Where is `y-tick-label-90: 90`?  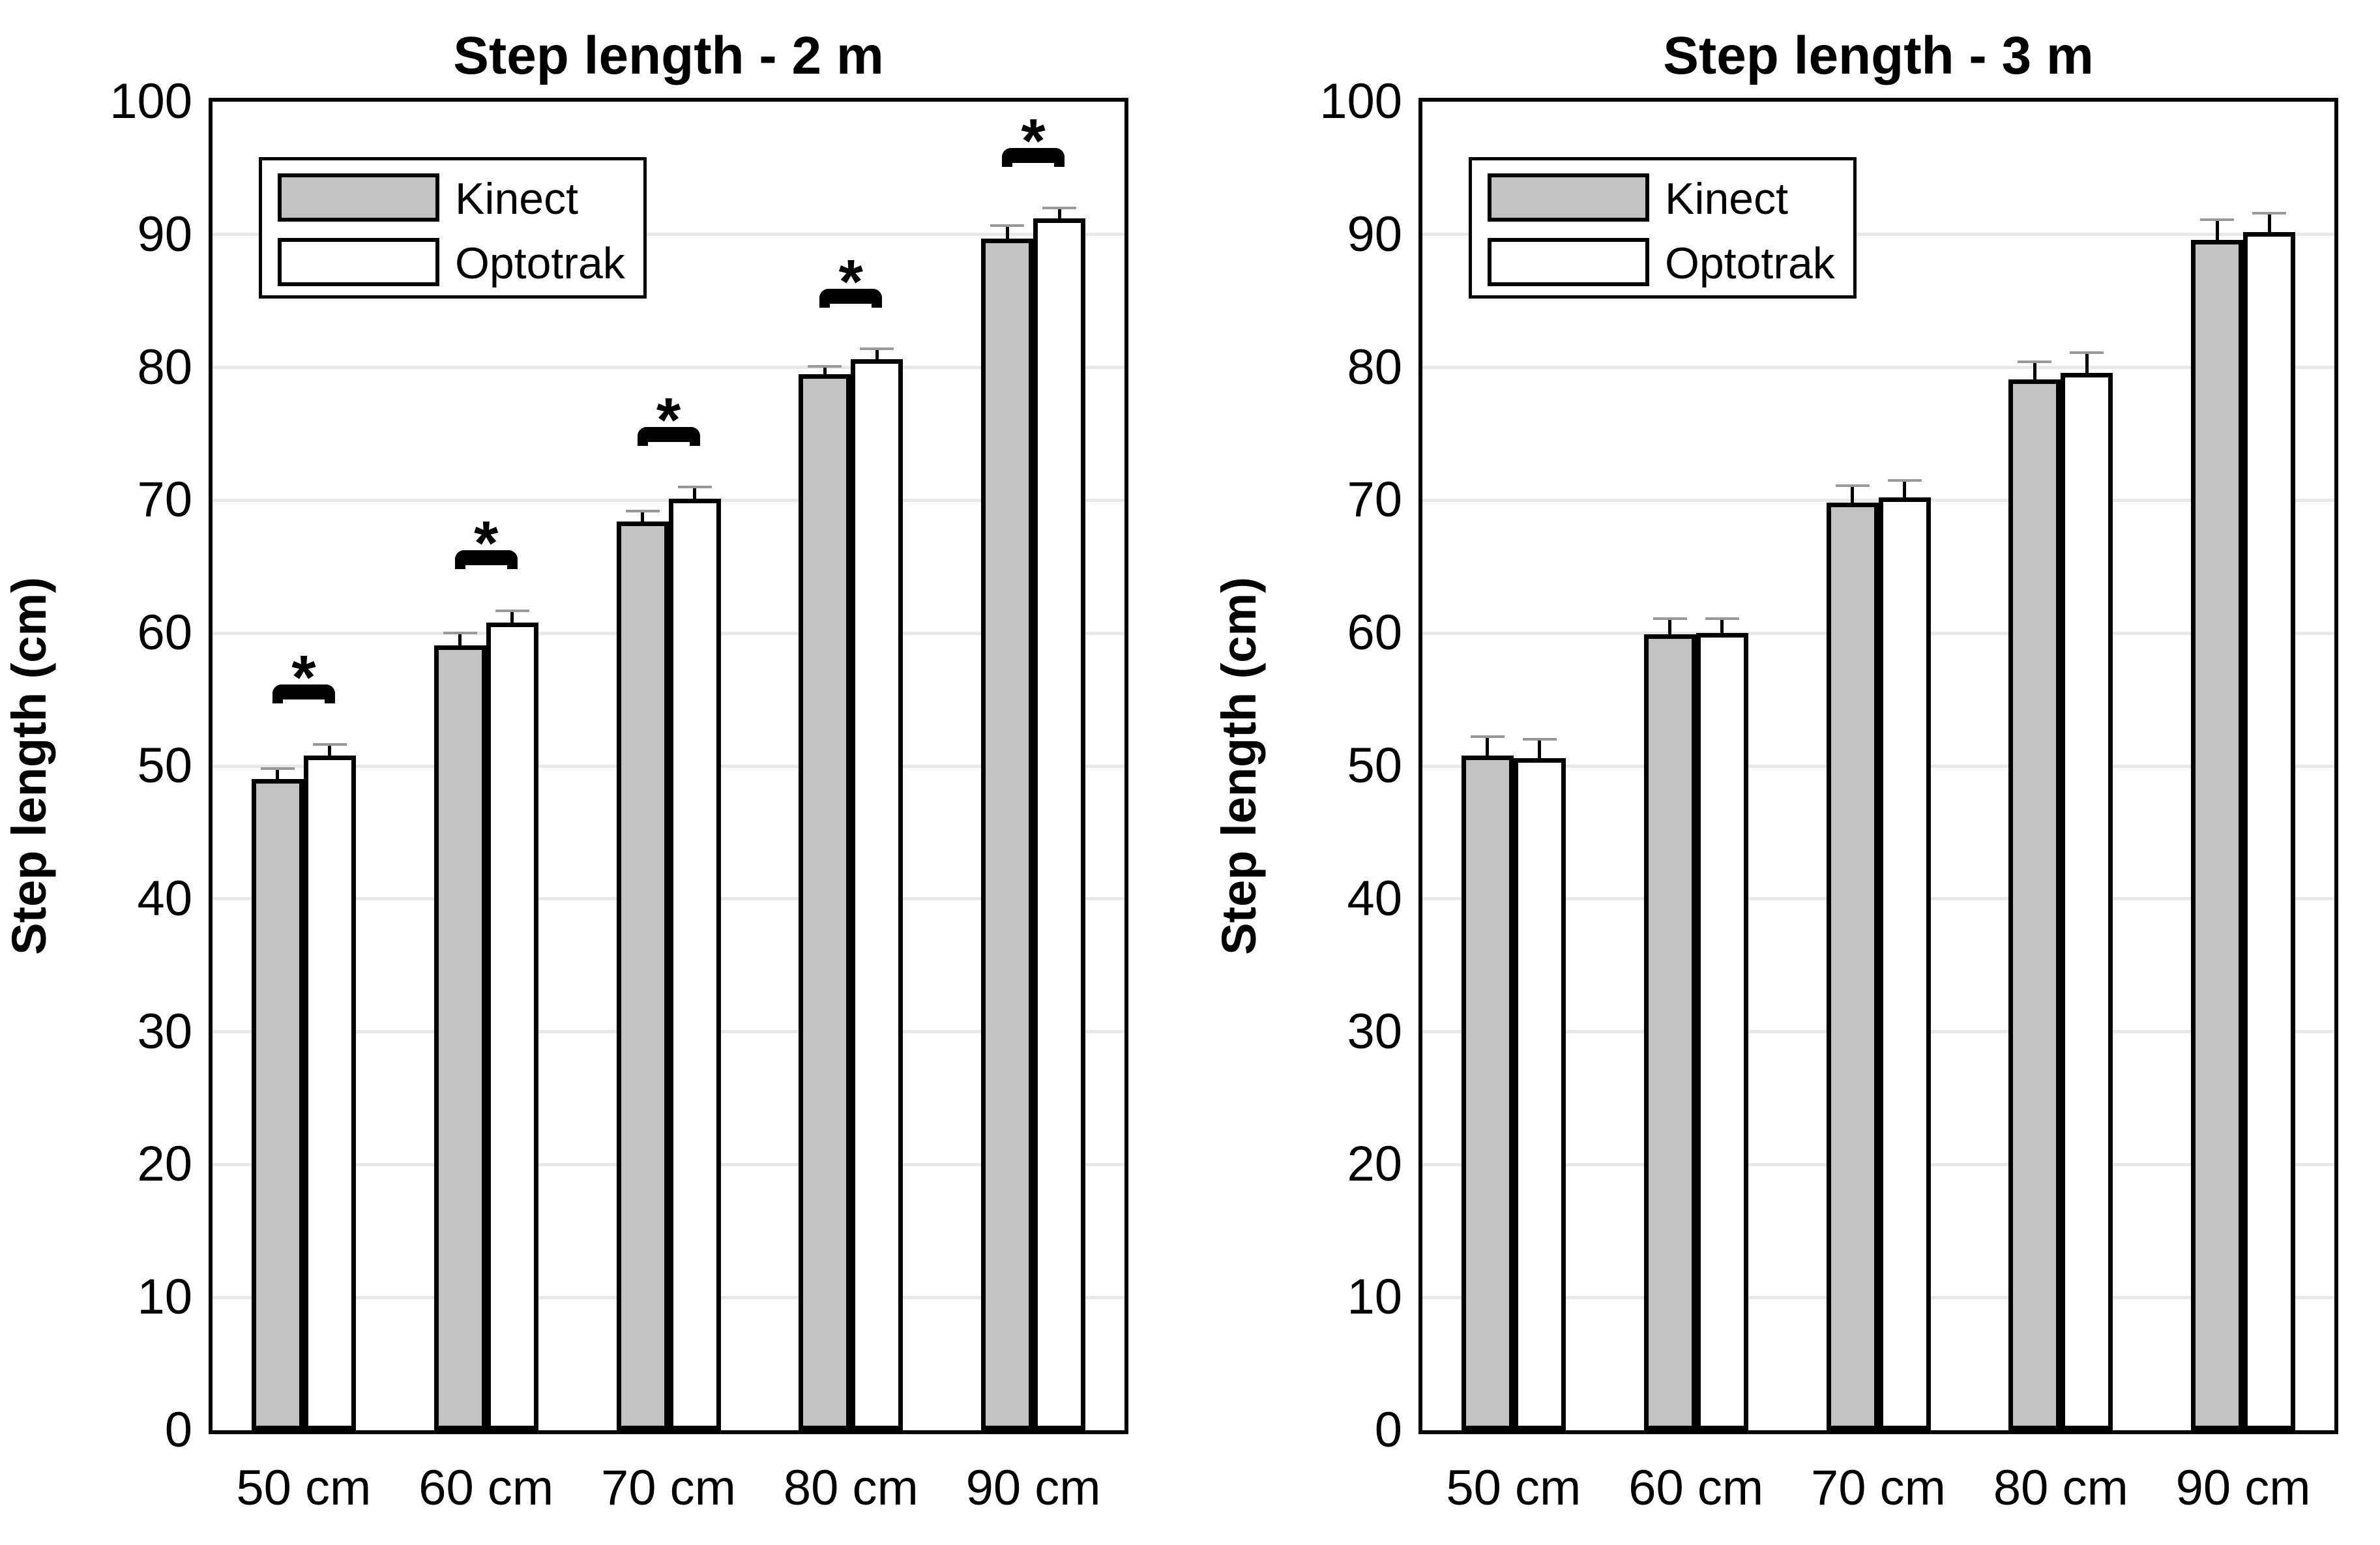 y-tick-label-90: 90 is located at coordinates (1374, 234).